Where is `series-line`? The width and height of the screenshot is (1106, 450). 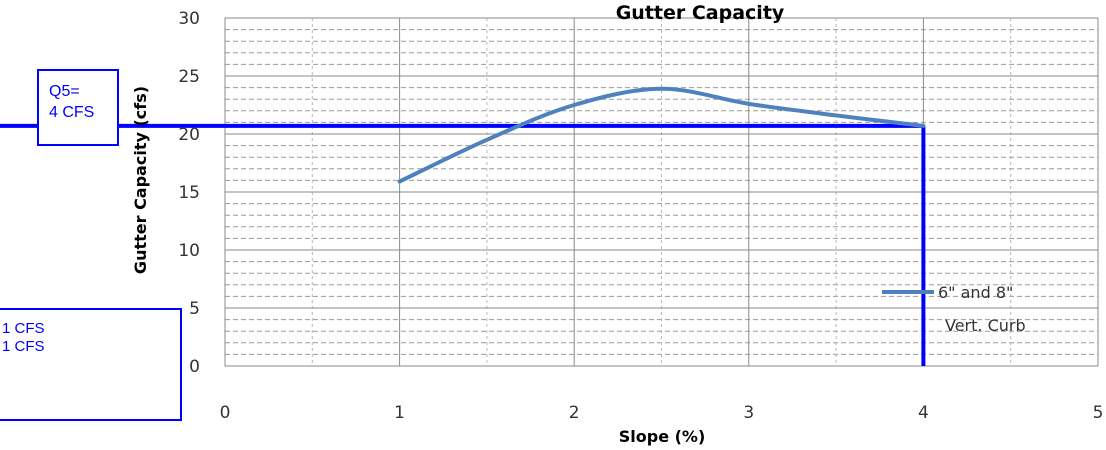 series-line is located at coordinates (661, 135).